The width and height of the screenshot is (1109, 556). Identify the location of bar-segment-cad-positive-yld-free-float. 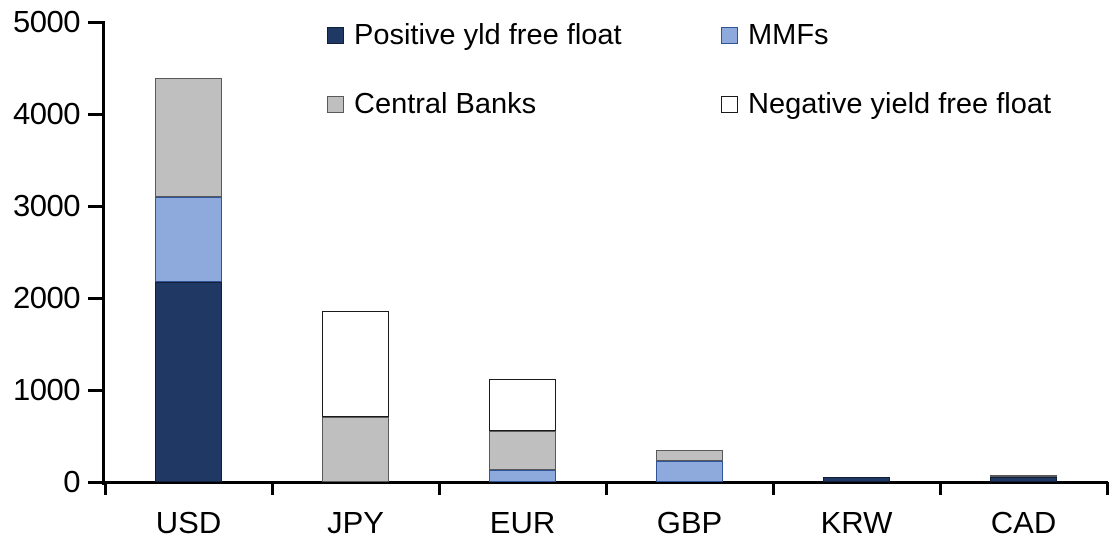
(1023, 479).